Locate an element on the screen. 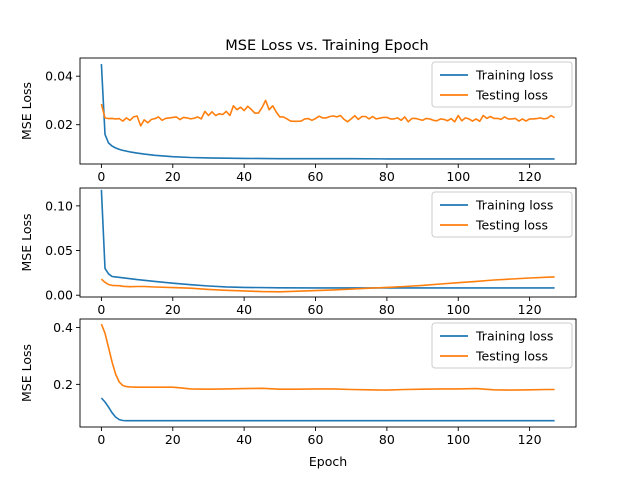 This screenshot has width=640, height=480. y-tick-label: 0.04 is located at coordinates (59, 76).